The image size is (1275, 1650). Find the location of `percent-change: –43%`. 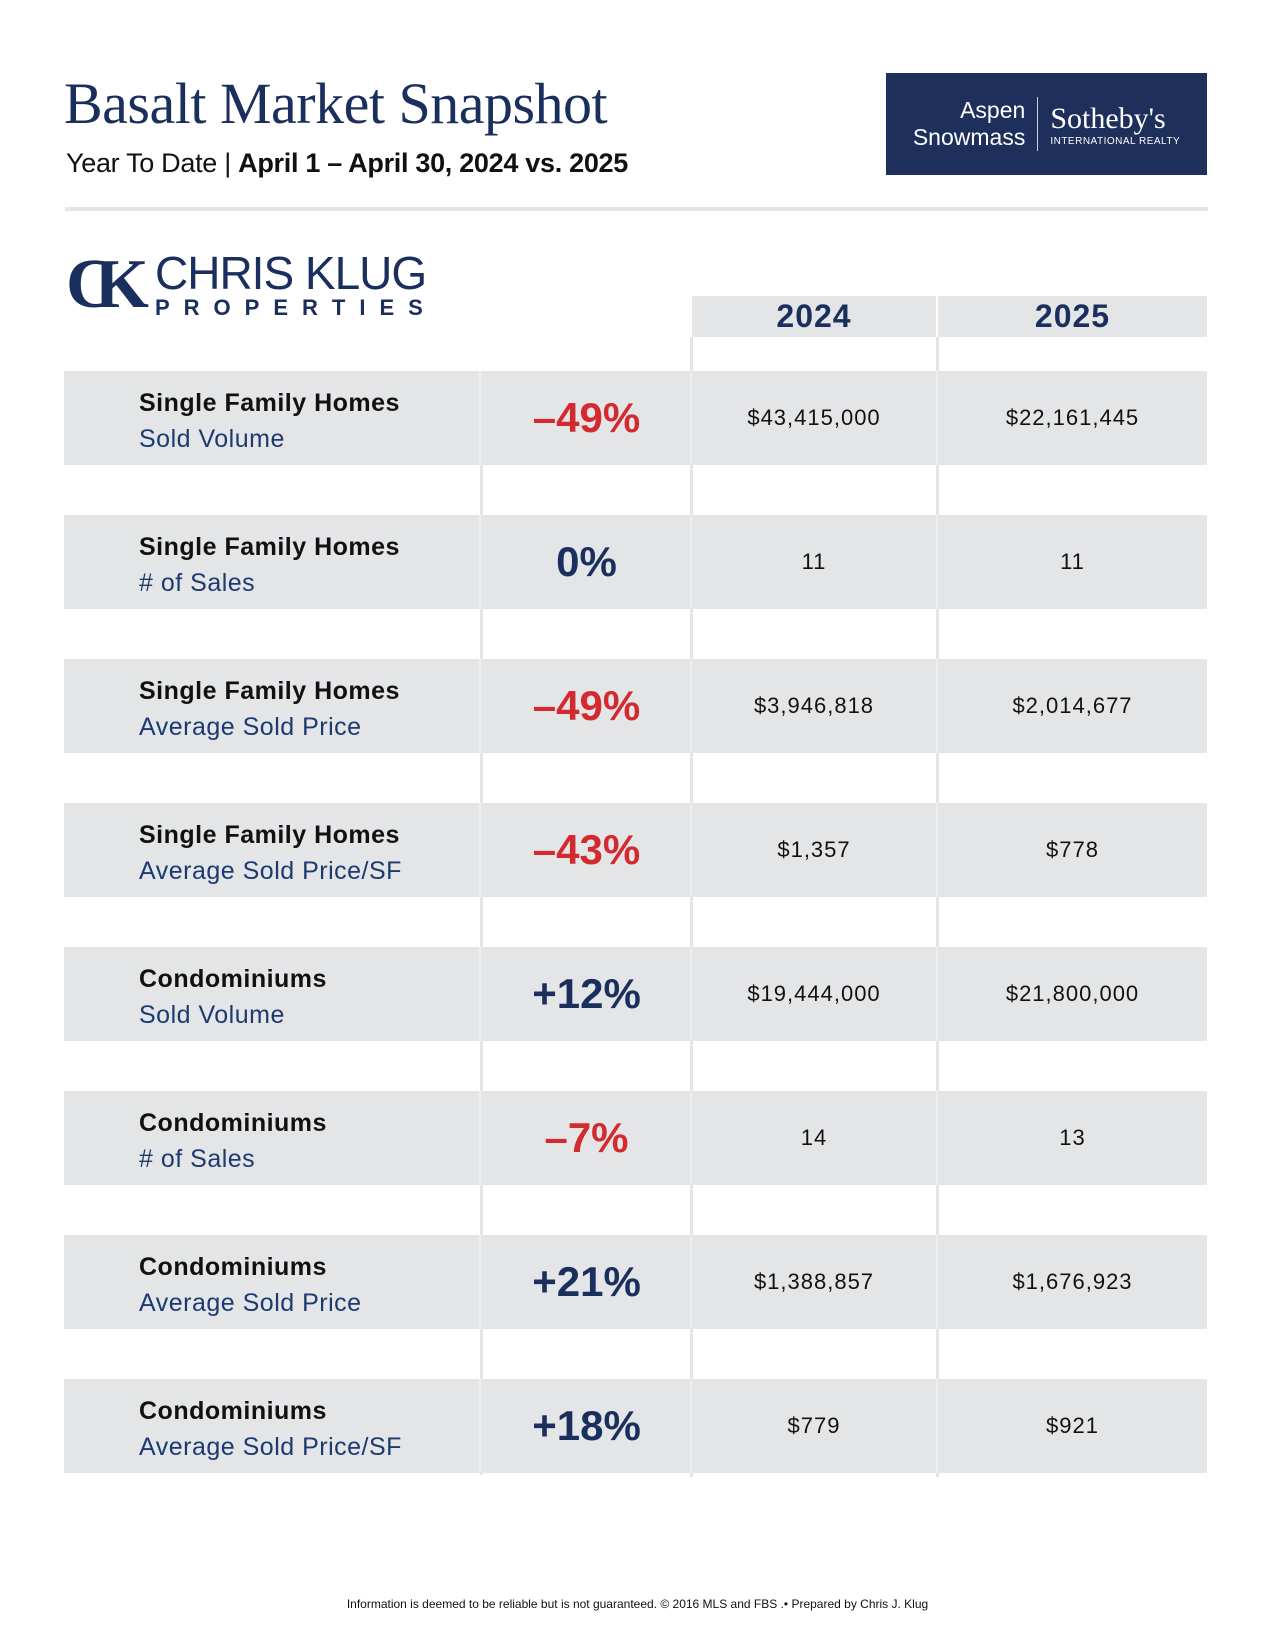

percent-change: –43% is located at coordinates (586, 849).